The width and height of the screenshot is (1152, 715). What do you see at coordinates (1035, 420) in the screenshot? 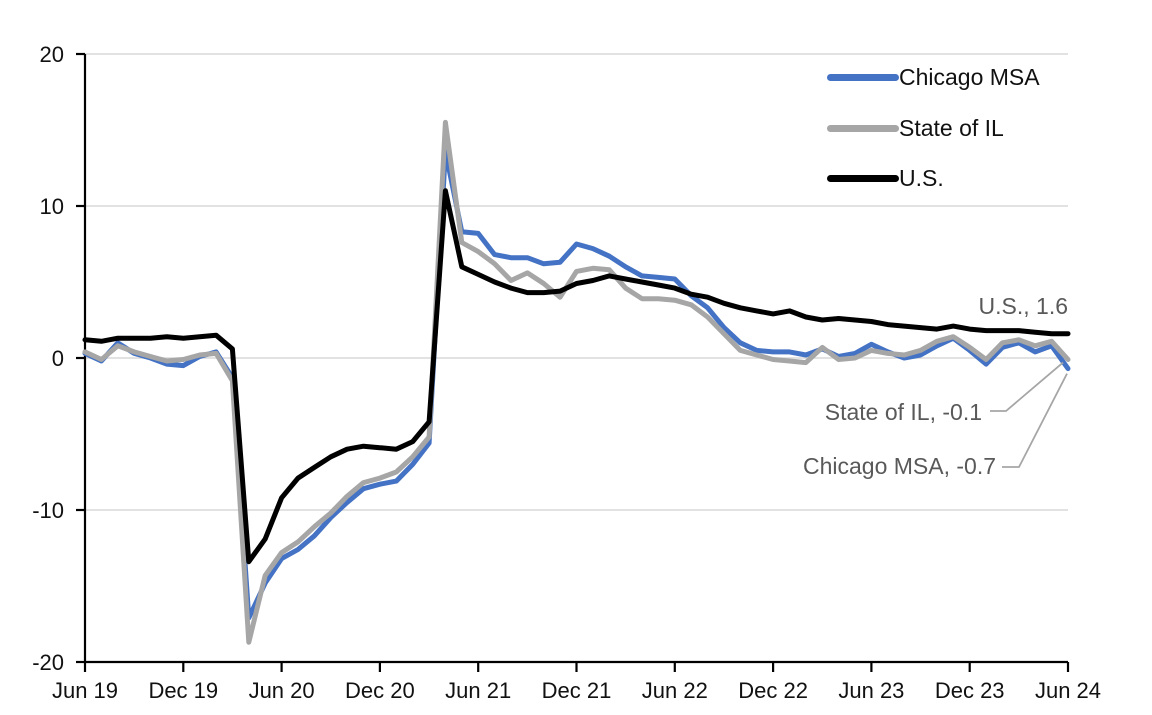
I see `leader-line-chicago-msa` at bounding box center [1035, 420].